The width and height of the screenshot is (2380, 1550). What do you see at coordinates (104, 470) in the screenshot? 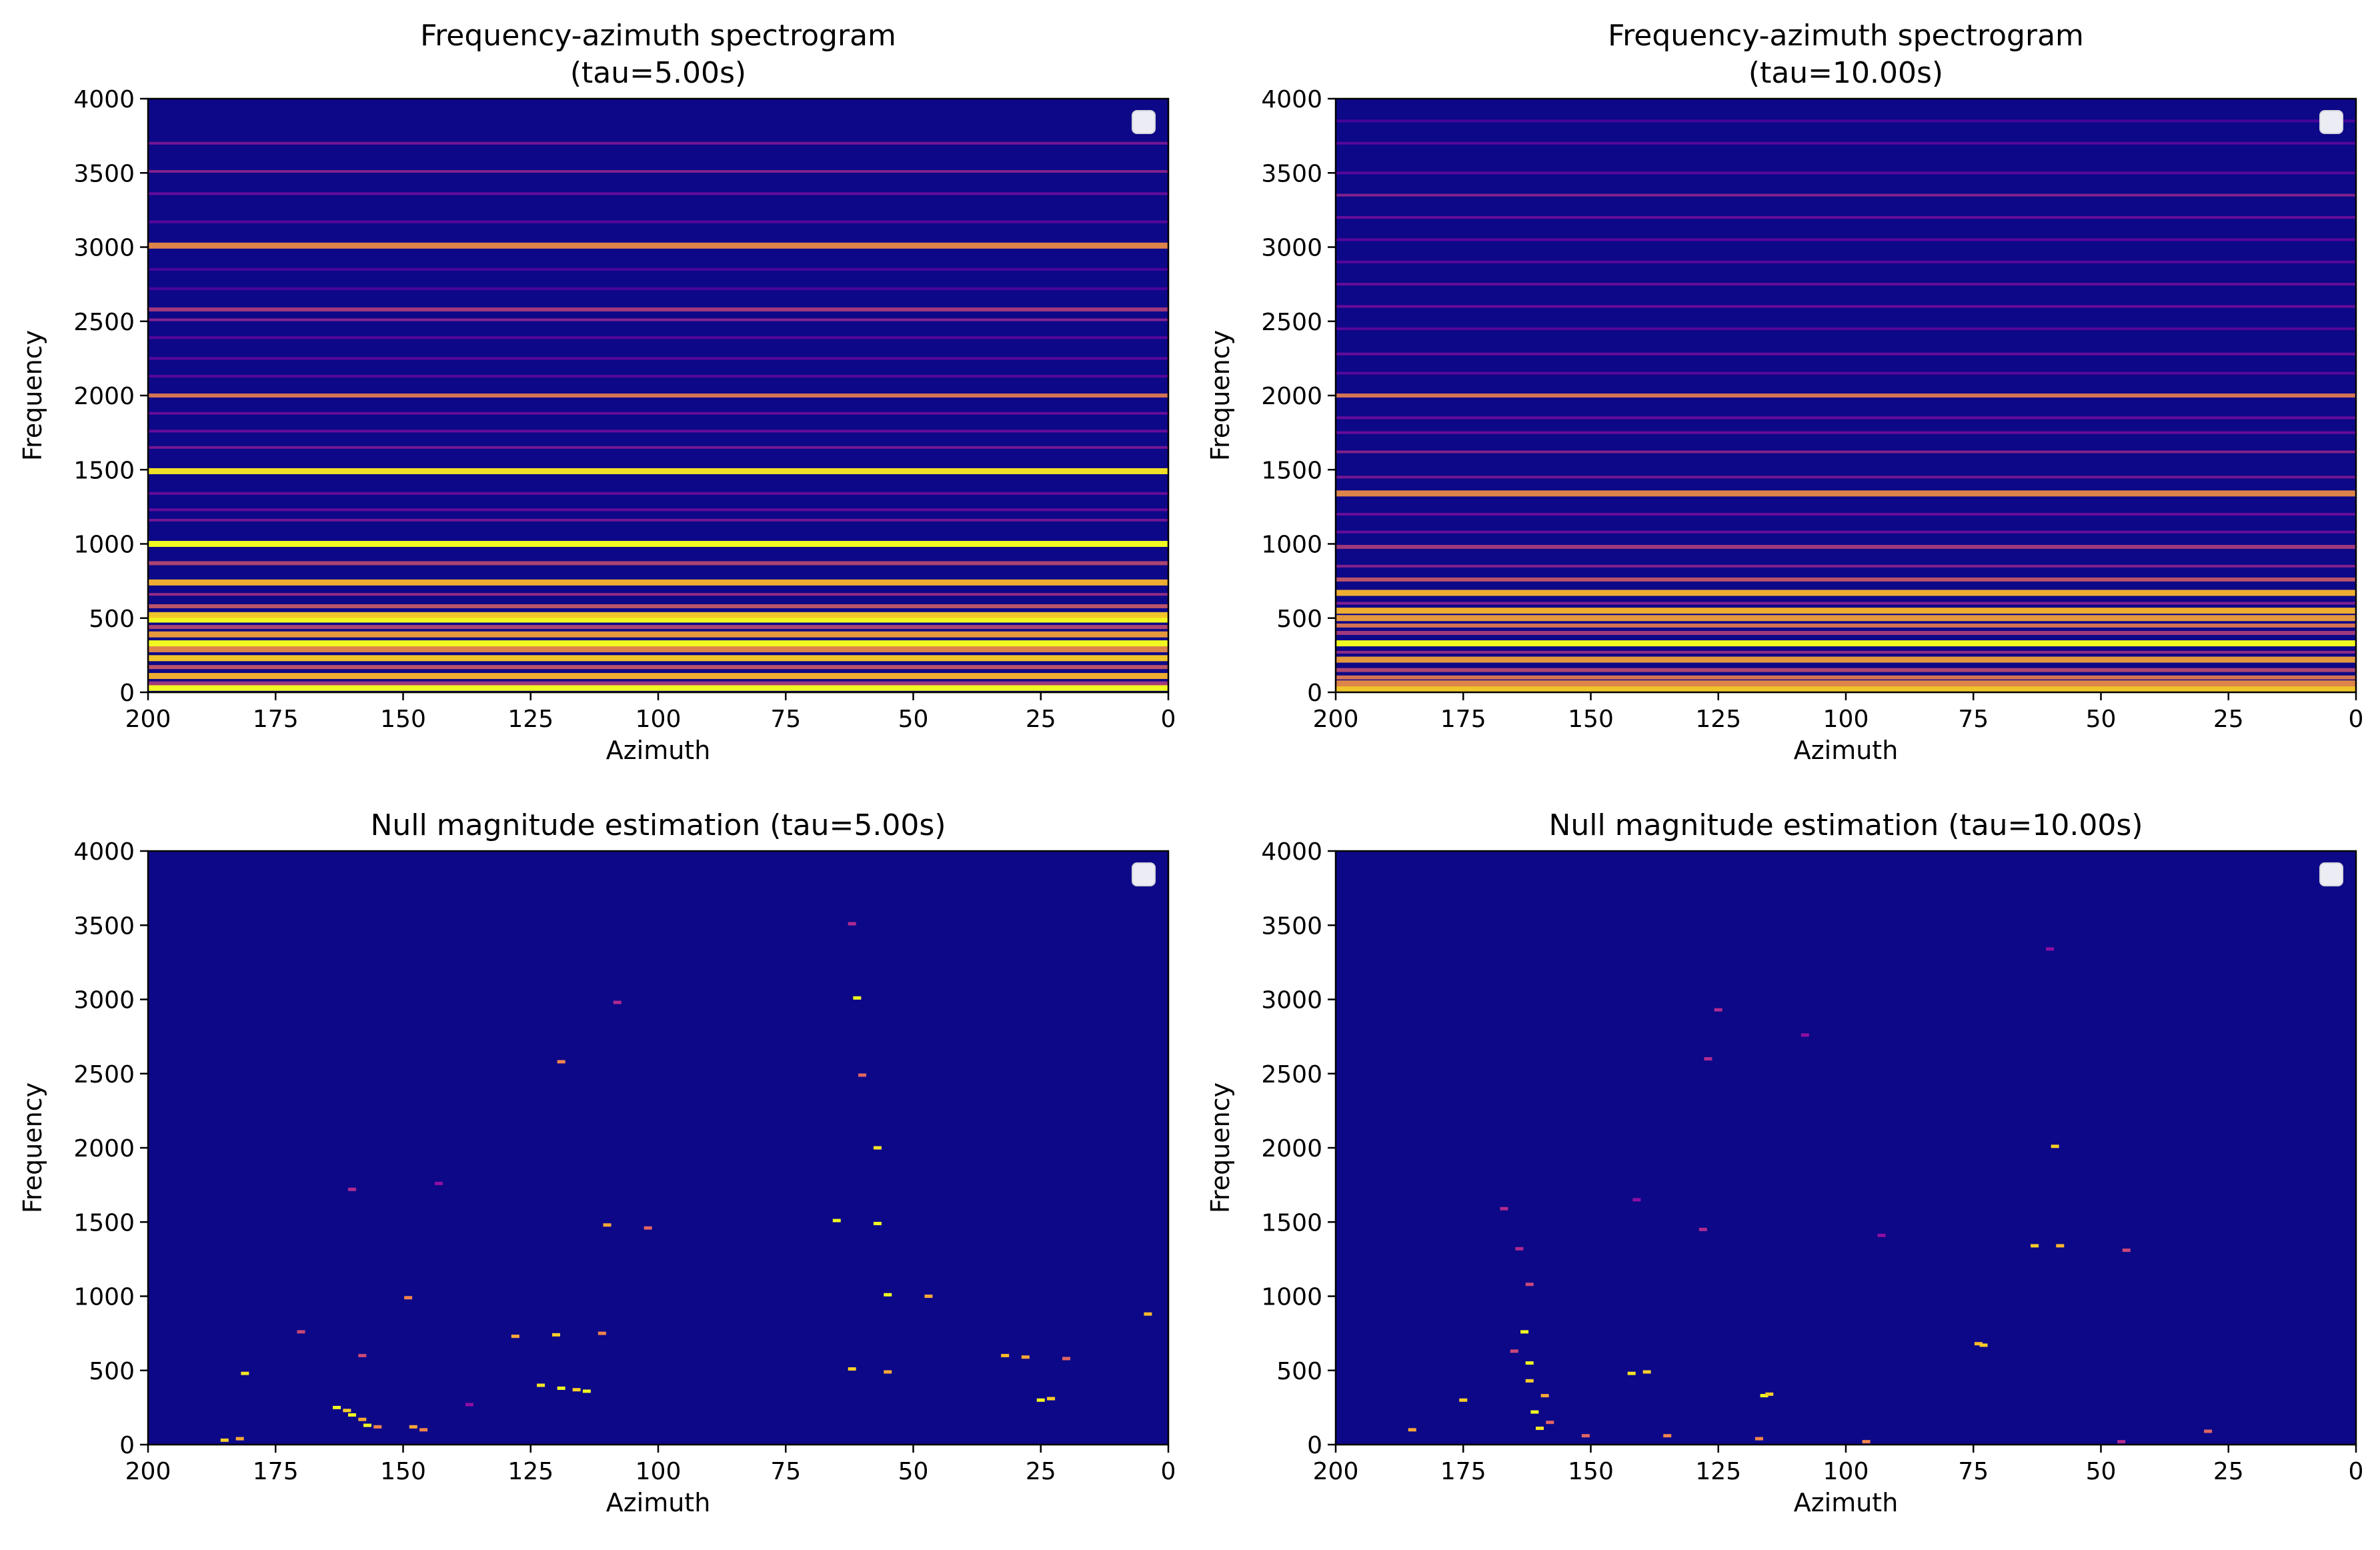
I see `y-tick-label: 1500` at bounding box center [104, 470].